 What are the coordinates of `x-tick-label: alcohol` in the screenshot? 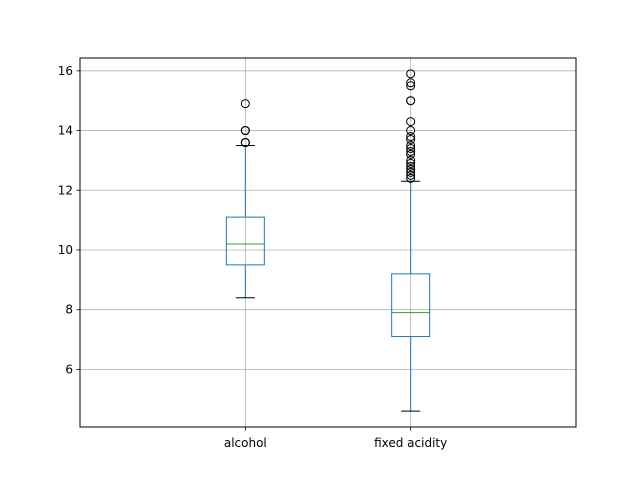 It's located at (245, 443).